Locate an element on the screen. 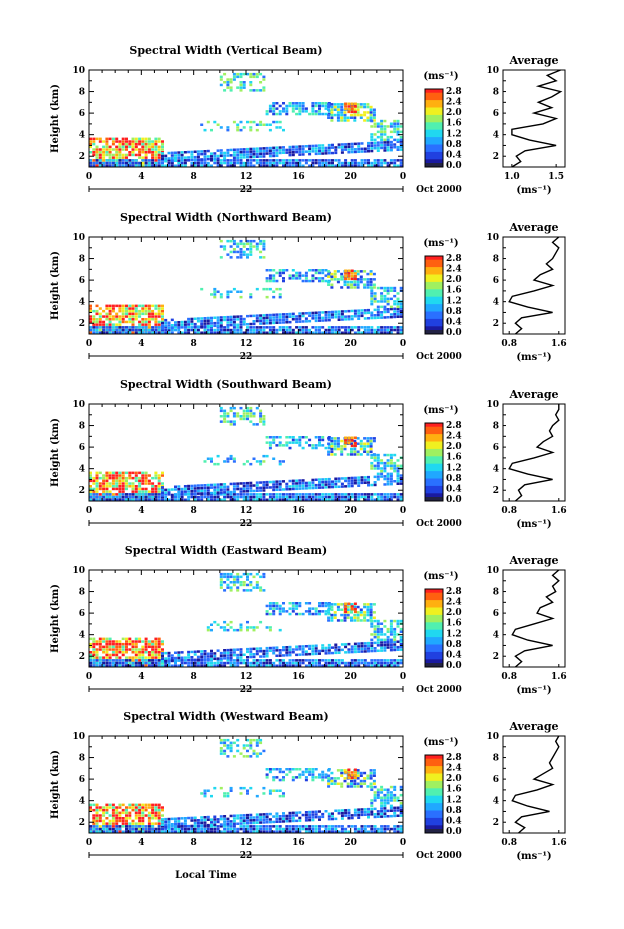 This screenshot has width=624, height=929. colorbar-tick-label: 0.4 is located at coordinates (454, 155).